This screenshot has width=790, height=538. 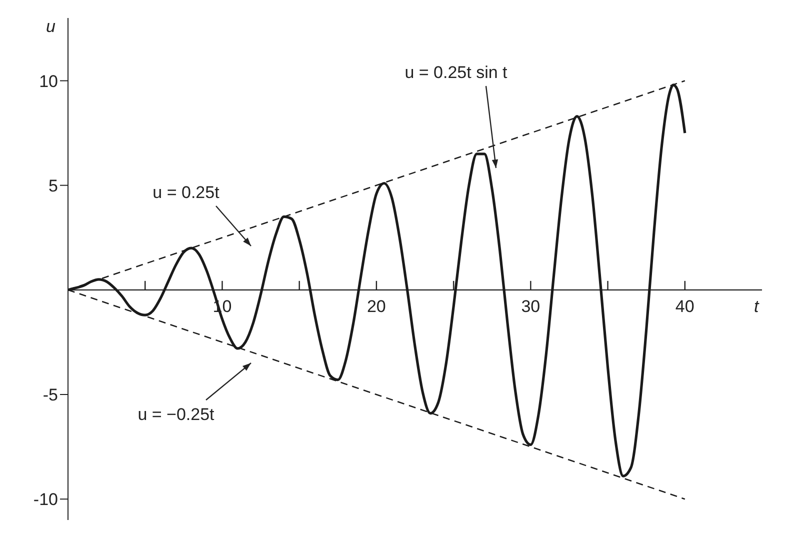 What do you see at coordinates (376, 306) in the screenshot?
I see `x-tick-label: 20` at bounding box center [376, 306].